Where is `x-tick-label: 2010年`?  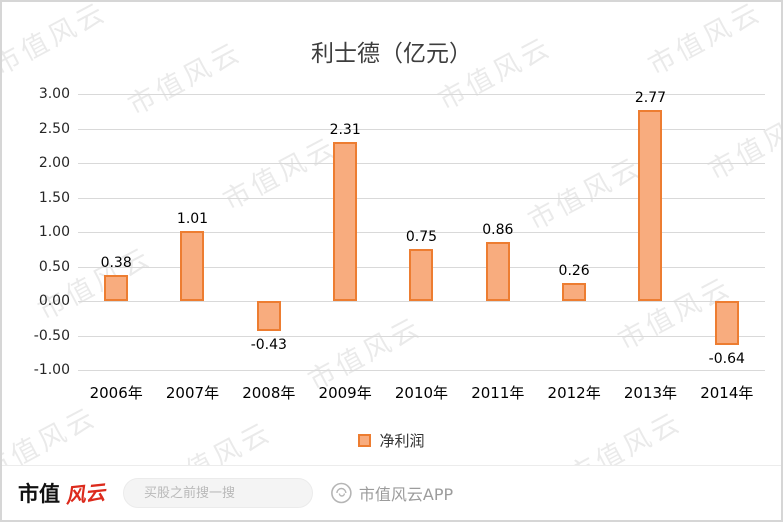
x-tick-label: 2010年 is located at coordinates (421, 393).